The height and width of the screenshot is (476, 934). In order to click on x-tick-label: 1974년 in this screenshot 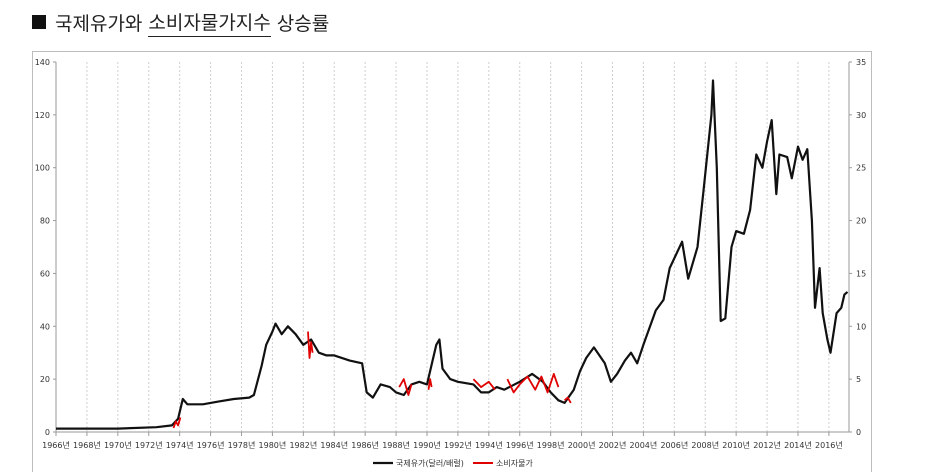, I will do `click(180, 445)`.